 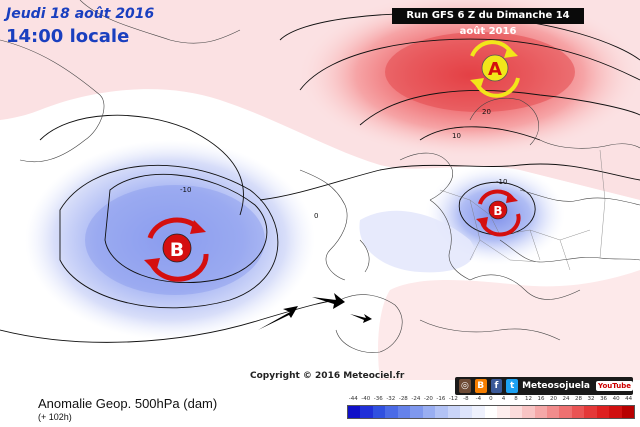 I want to click on scale-tick-label: -16, so click(x=441, y=399).